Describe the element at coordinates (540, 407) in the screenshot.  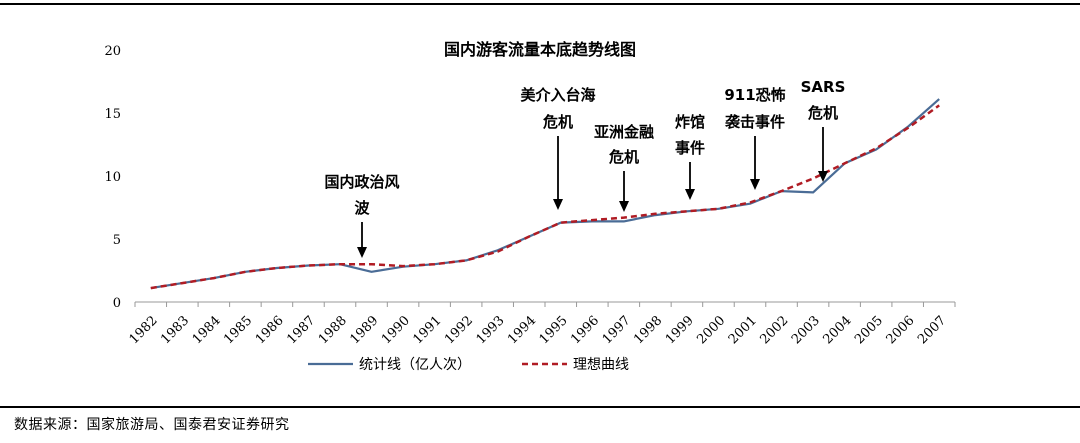
I see `bottom-rule` at that location.